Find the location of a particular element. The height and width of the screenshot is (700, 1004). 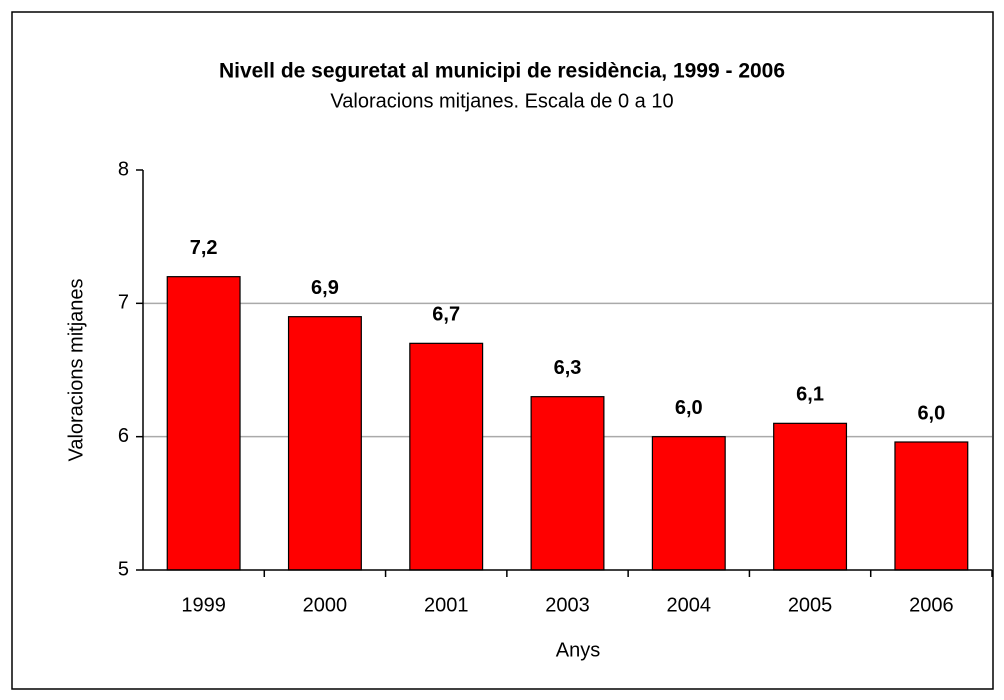

x-tick-label: 2003 is located at coordinates (567, 605).